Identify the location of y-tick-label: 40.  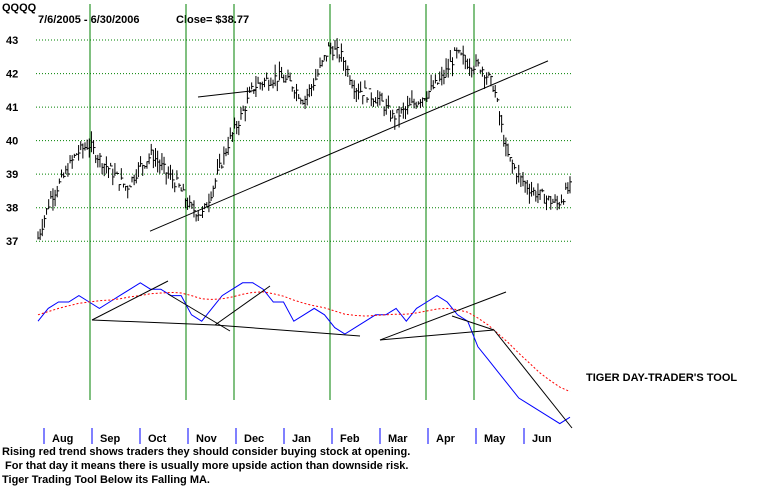
(12, 142).